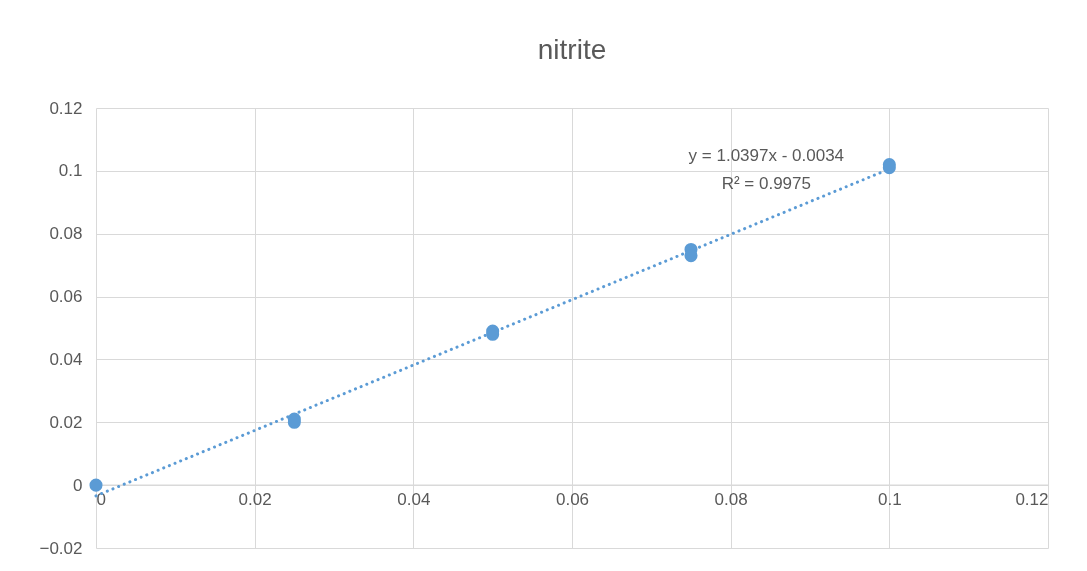 This screenshot has width=1087, height=571. I want to click on x-tick-label: 0.04, so click(414, 499).